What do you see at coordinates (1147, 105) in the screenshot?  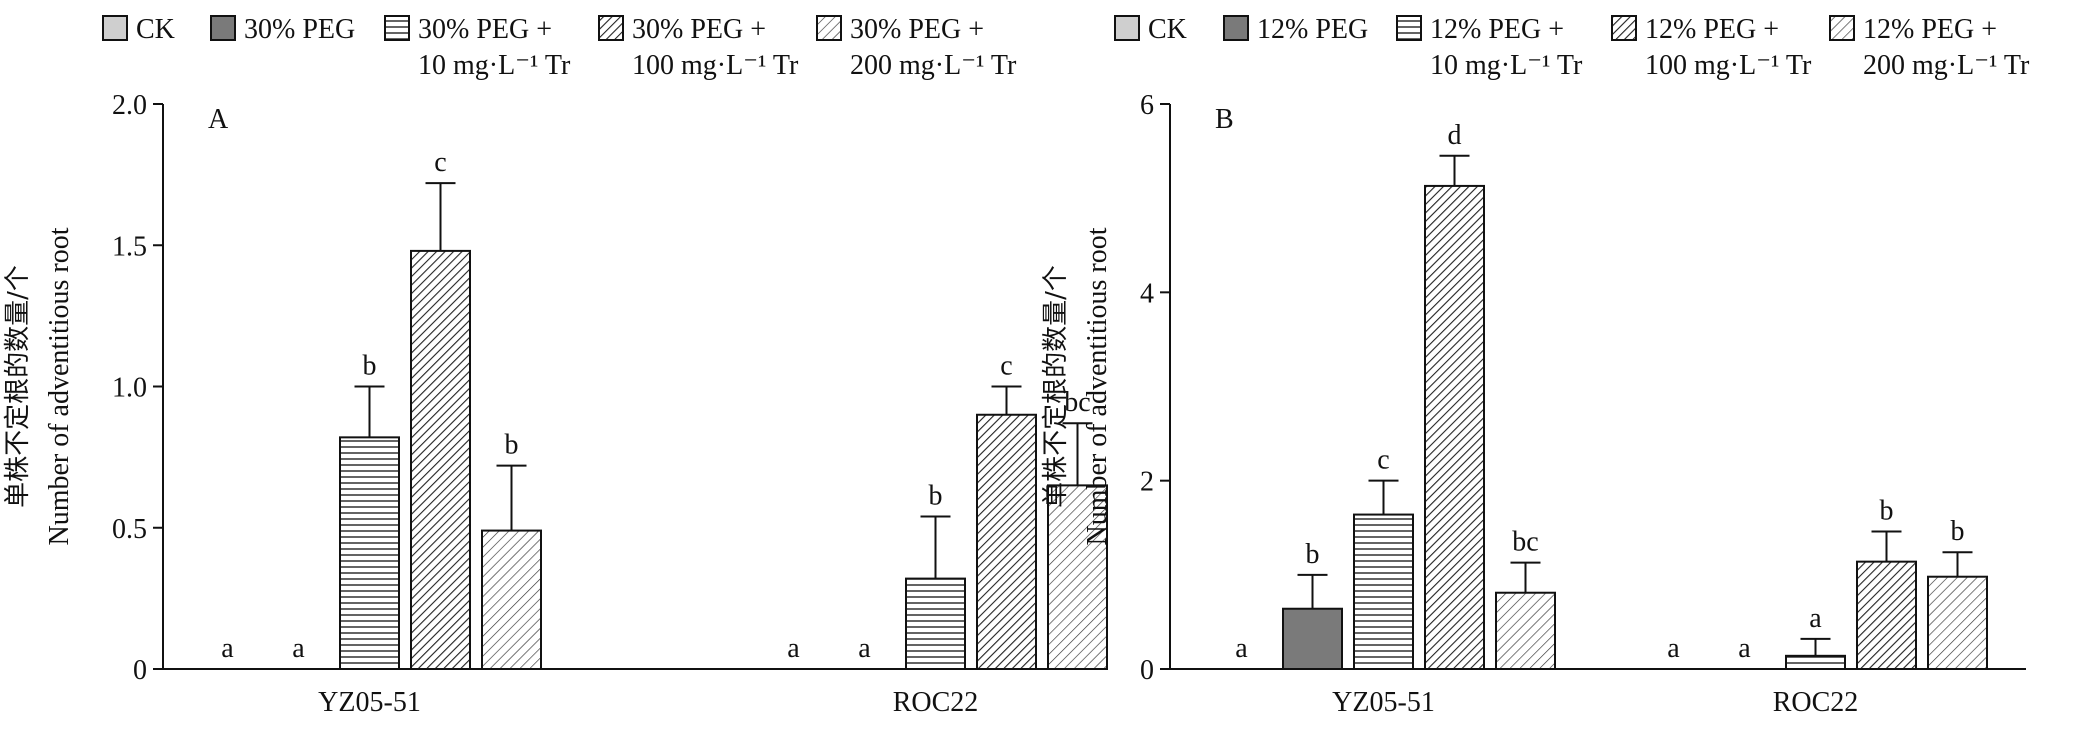 I see `y-tick-label: 6` at bounding box center [1147, 105].